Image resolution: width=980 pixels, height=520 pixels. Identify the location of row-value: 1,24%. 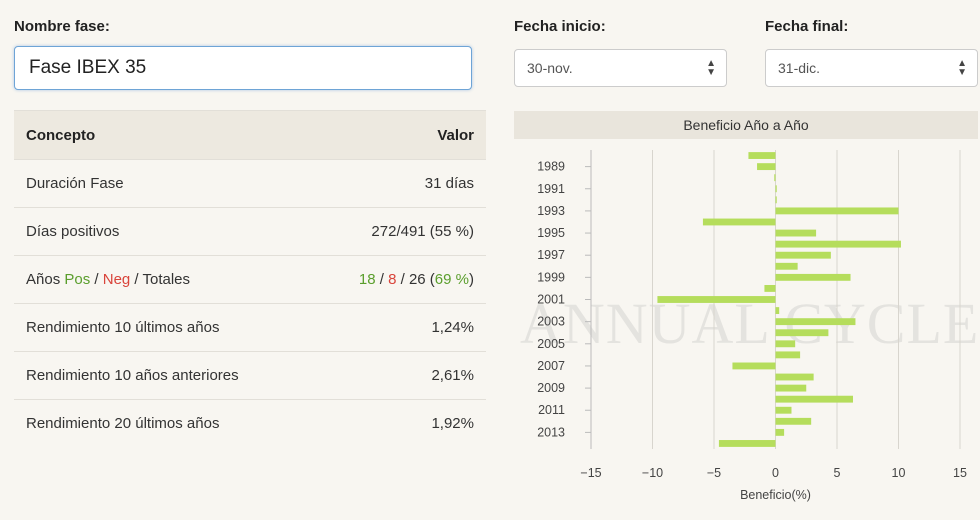
(398, 327).